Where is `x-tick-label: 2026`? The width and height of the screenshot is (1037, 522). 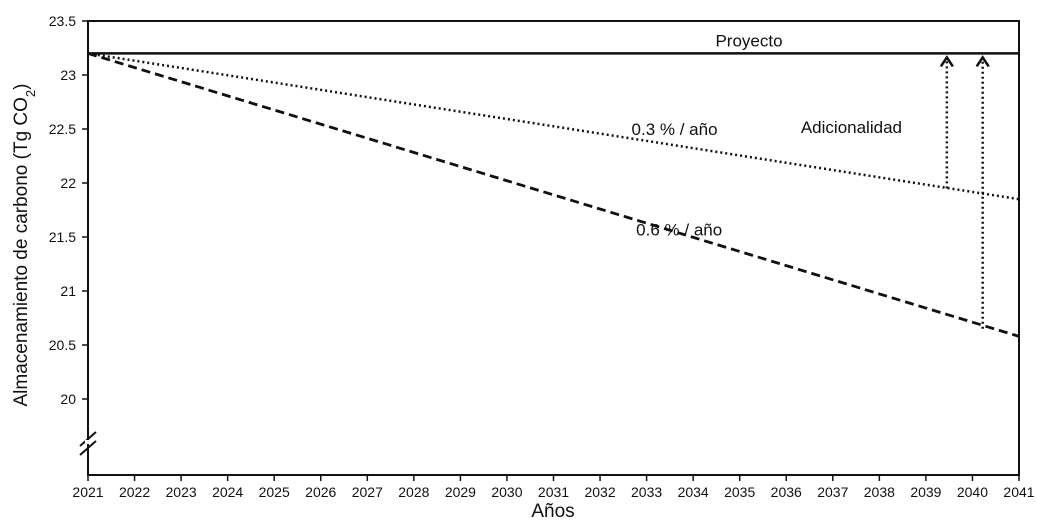
x-tick-label: 2026 is located at coordinates (320, 492).